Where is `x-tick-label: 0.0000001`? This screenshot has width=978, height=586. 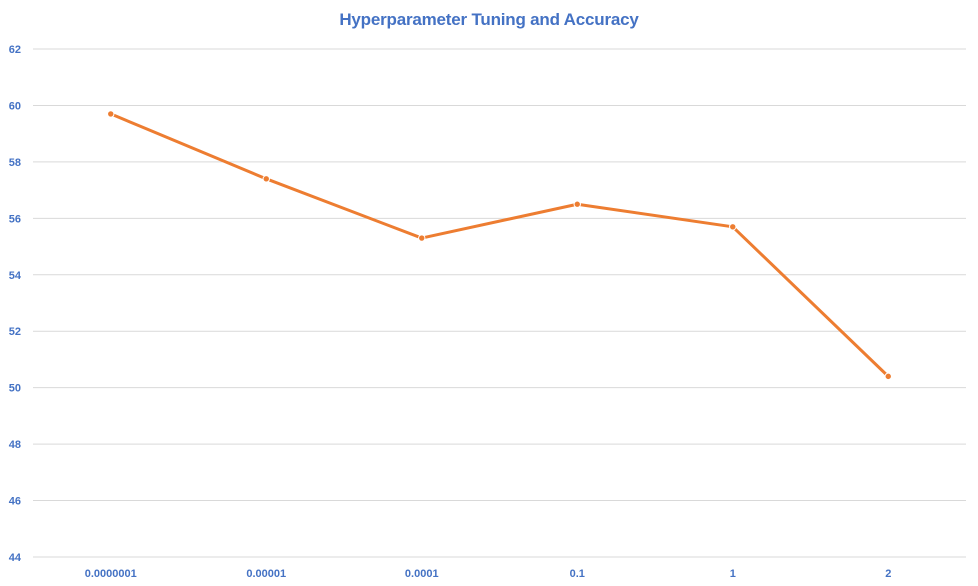 x-tick-label: 0.0000001 is located at coordinates (111, 574).